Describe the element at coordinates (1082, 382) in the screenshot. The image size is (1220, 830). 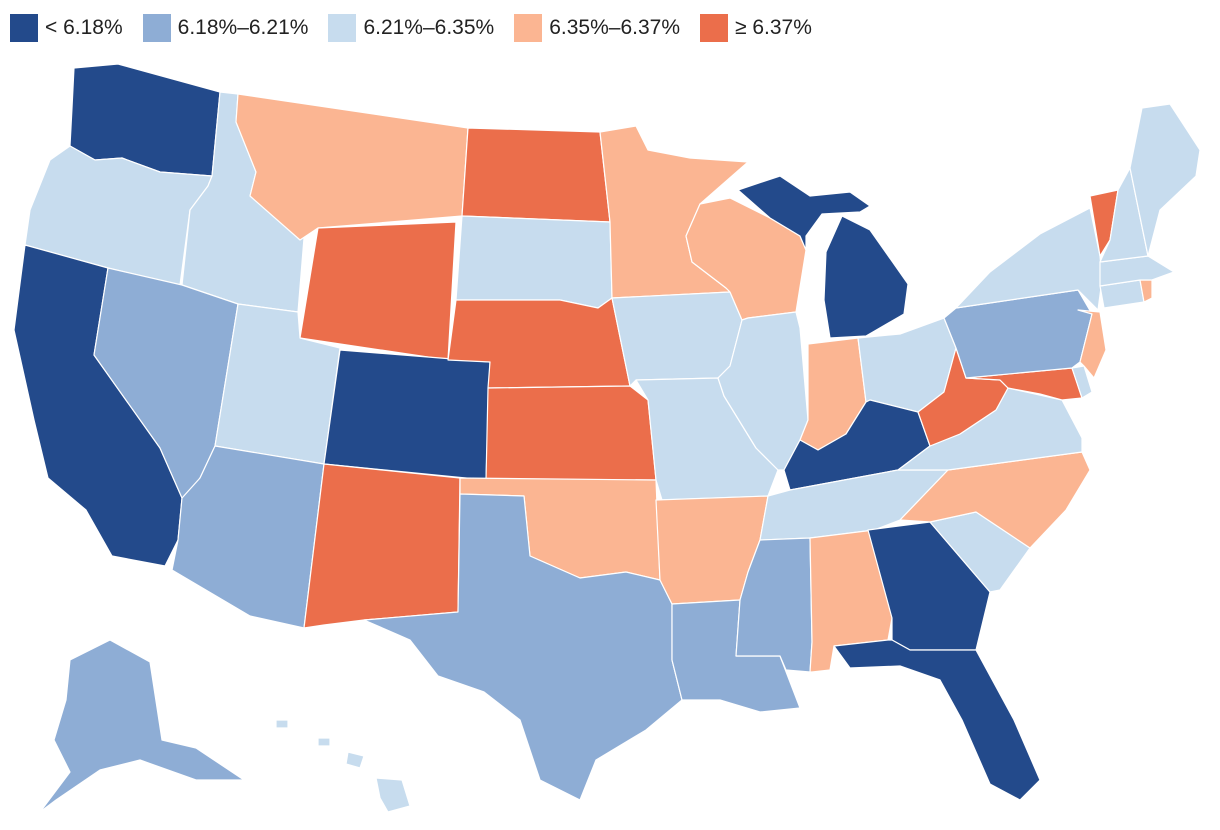
I see `state-DE` at that location.